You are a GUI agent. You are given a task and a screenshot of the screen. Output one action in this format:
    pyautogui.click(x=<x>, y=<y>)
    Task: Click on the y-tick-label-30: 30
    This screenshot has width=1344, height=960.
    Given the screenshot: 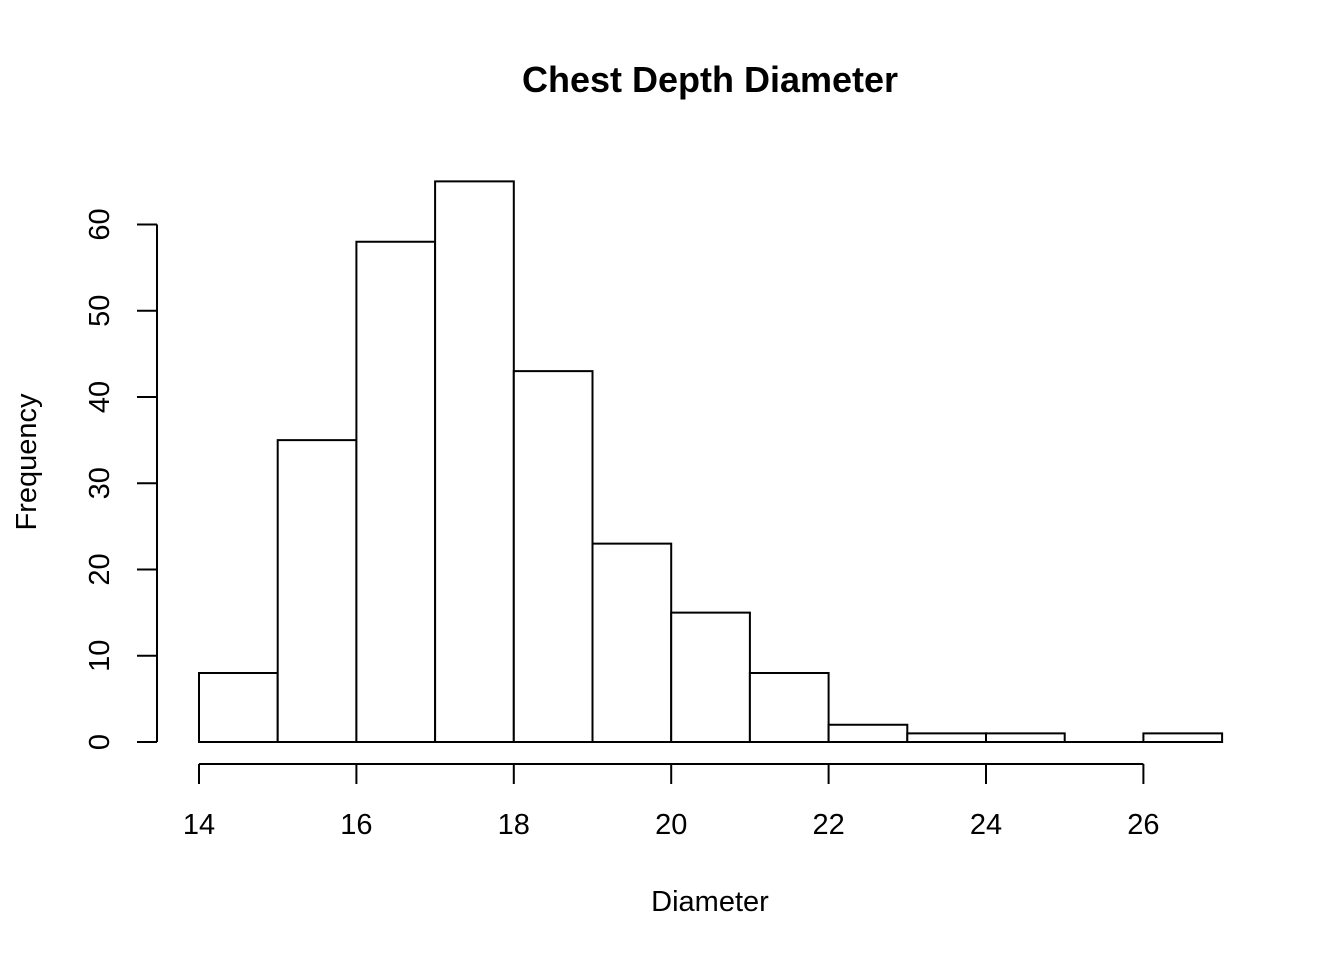 What is the action you would take?
    pyautogui.click(x=100, y=483)
    